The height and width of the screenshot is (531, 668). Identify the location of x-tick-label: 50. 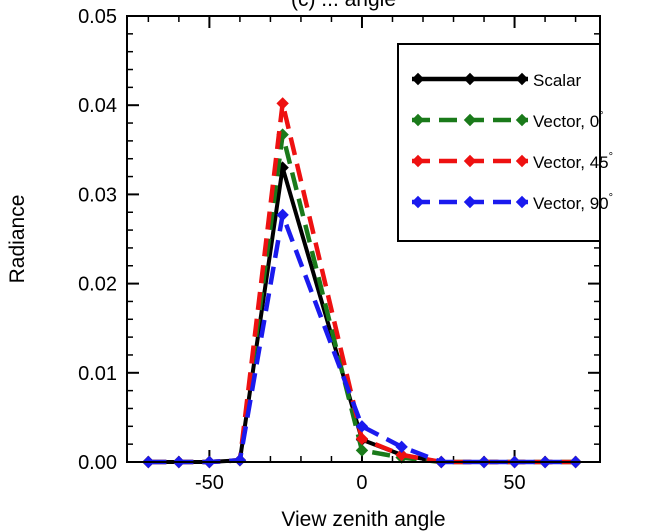
(514, 483).